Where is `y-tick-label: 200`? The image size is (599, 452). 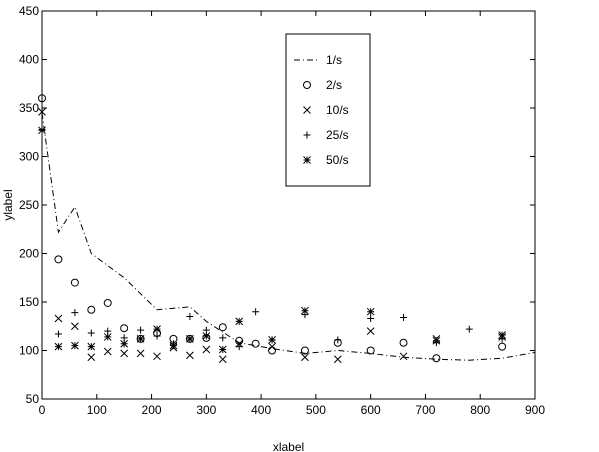
y-tick-label: 200 is located at coordinates (29, 254).